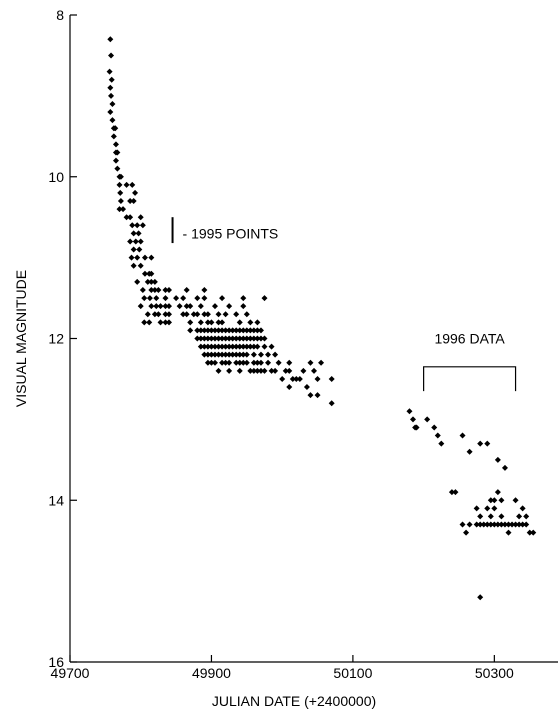 The width and height of the screenshot is (558, 713). I want to click on x-tick-label: 49700, so click(70, 673).